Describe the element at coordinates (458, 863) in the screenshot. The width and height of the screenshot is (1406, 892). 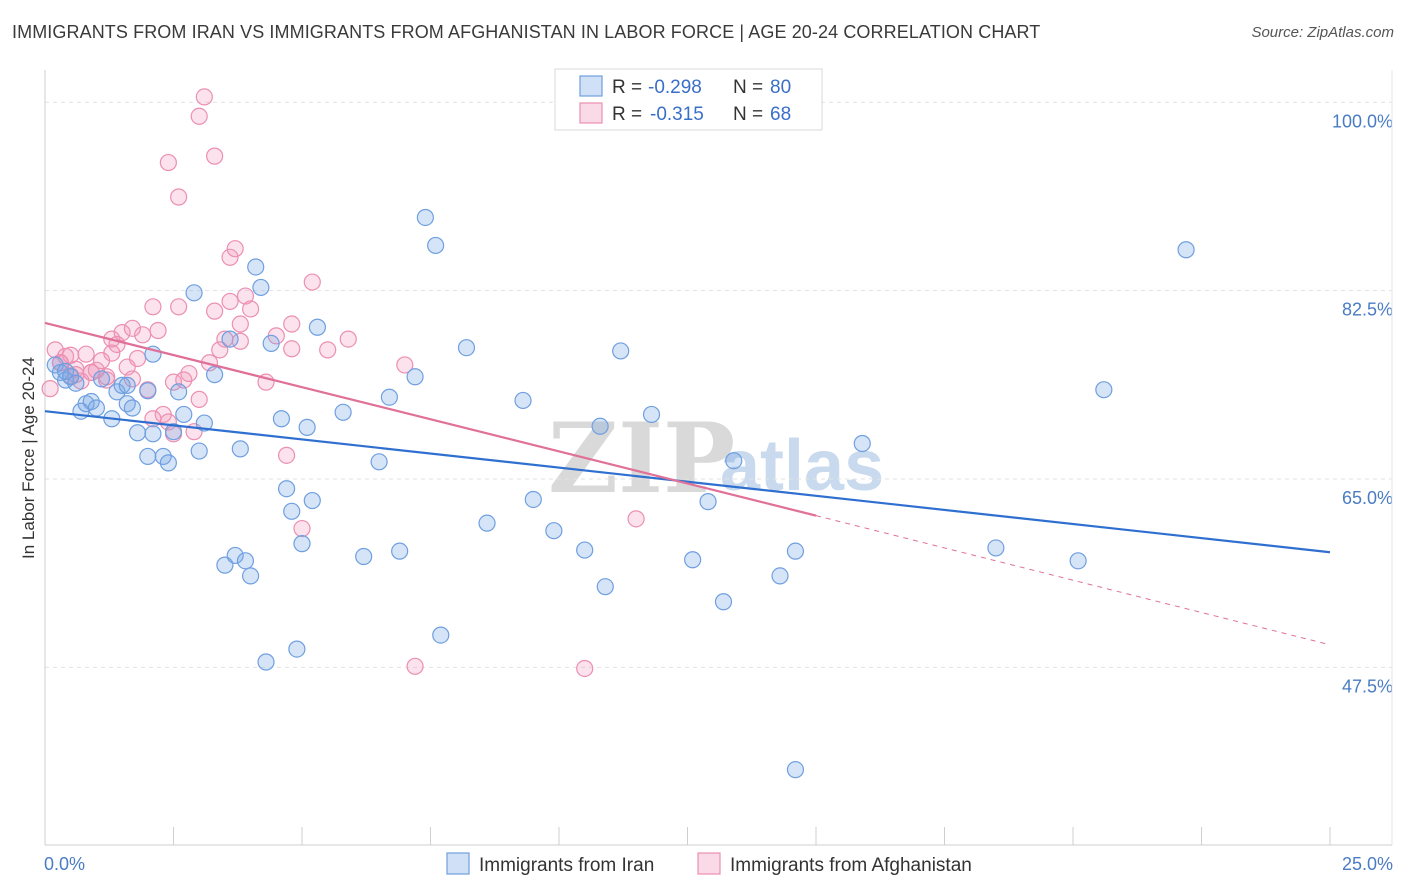
I see `bottom-legend-iran-swatch` at that location.